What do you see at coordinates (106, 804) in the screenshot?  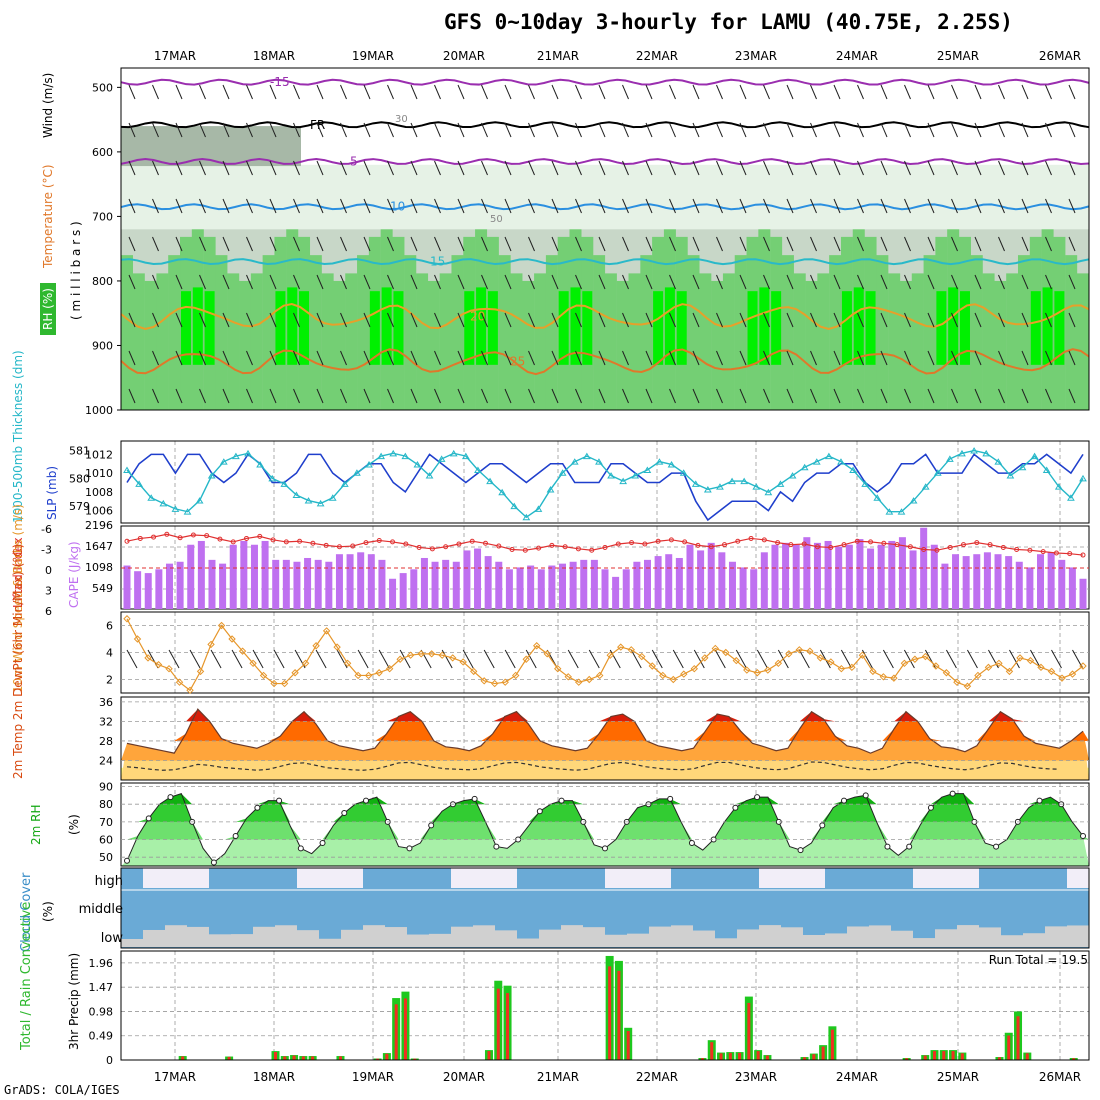 I see `surface-rh-tick-label: 80` at bounding box center [106, 804].